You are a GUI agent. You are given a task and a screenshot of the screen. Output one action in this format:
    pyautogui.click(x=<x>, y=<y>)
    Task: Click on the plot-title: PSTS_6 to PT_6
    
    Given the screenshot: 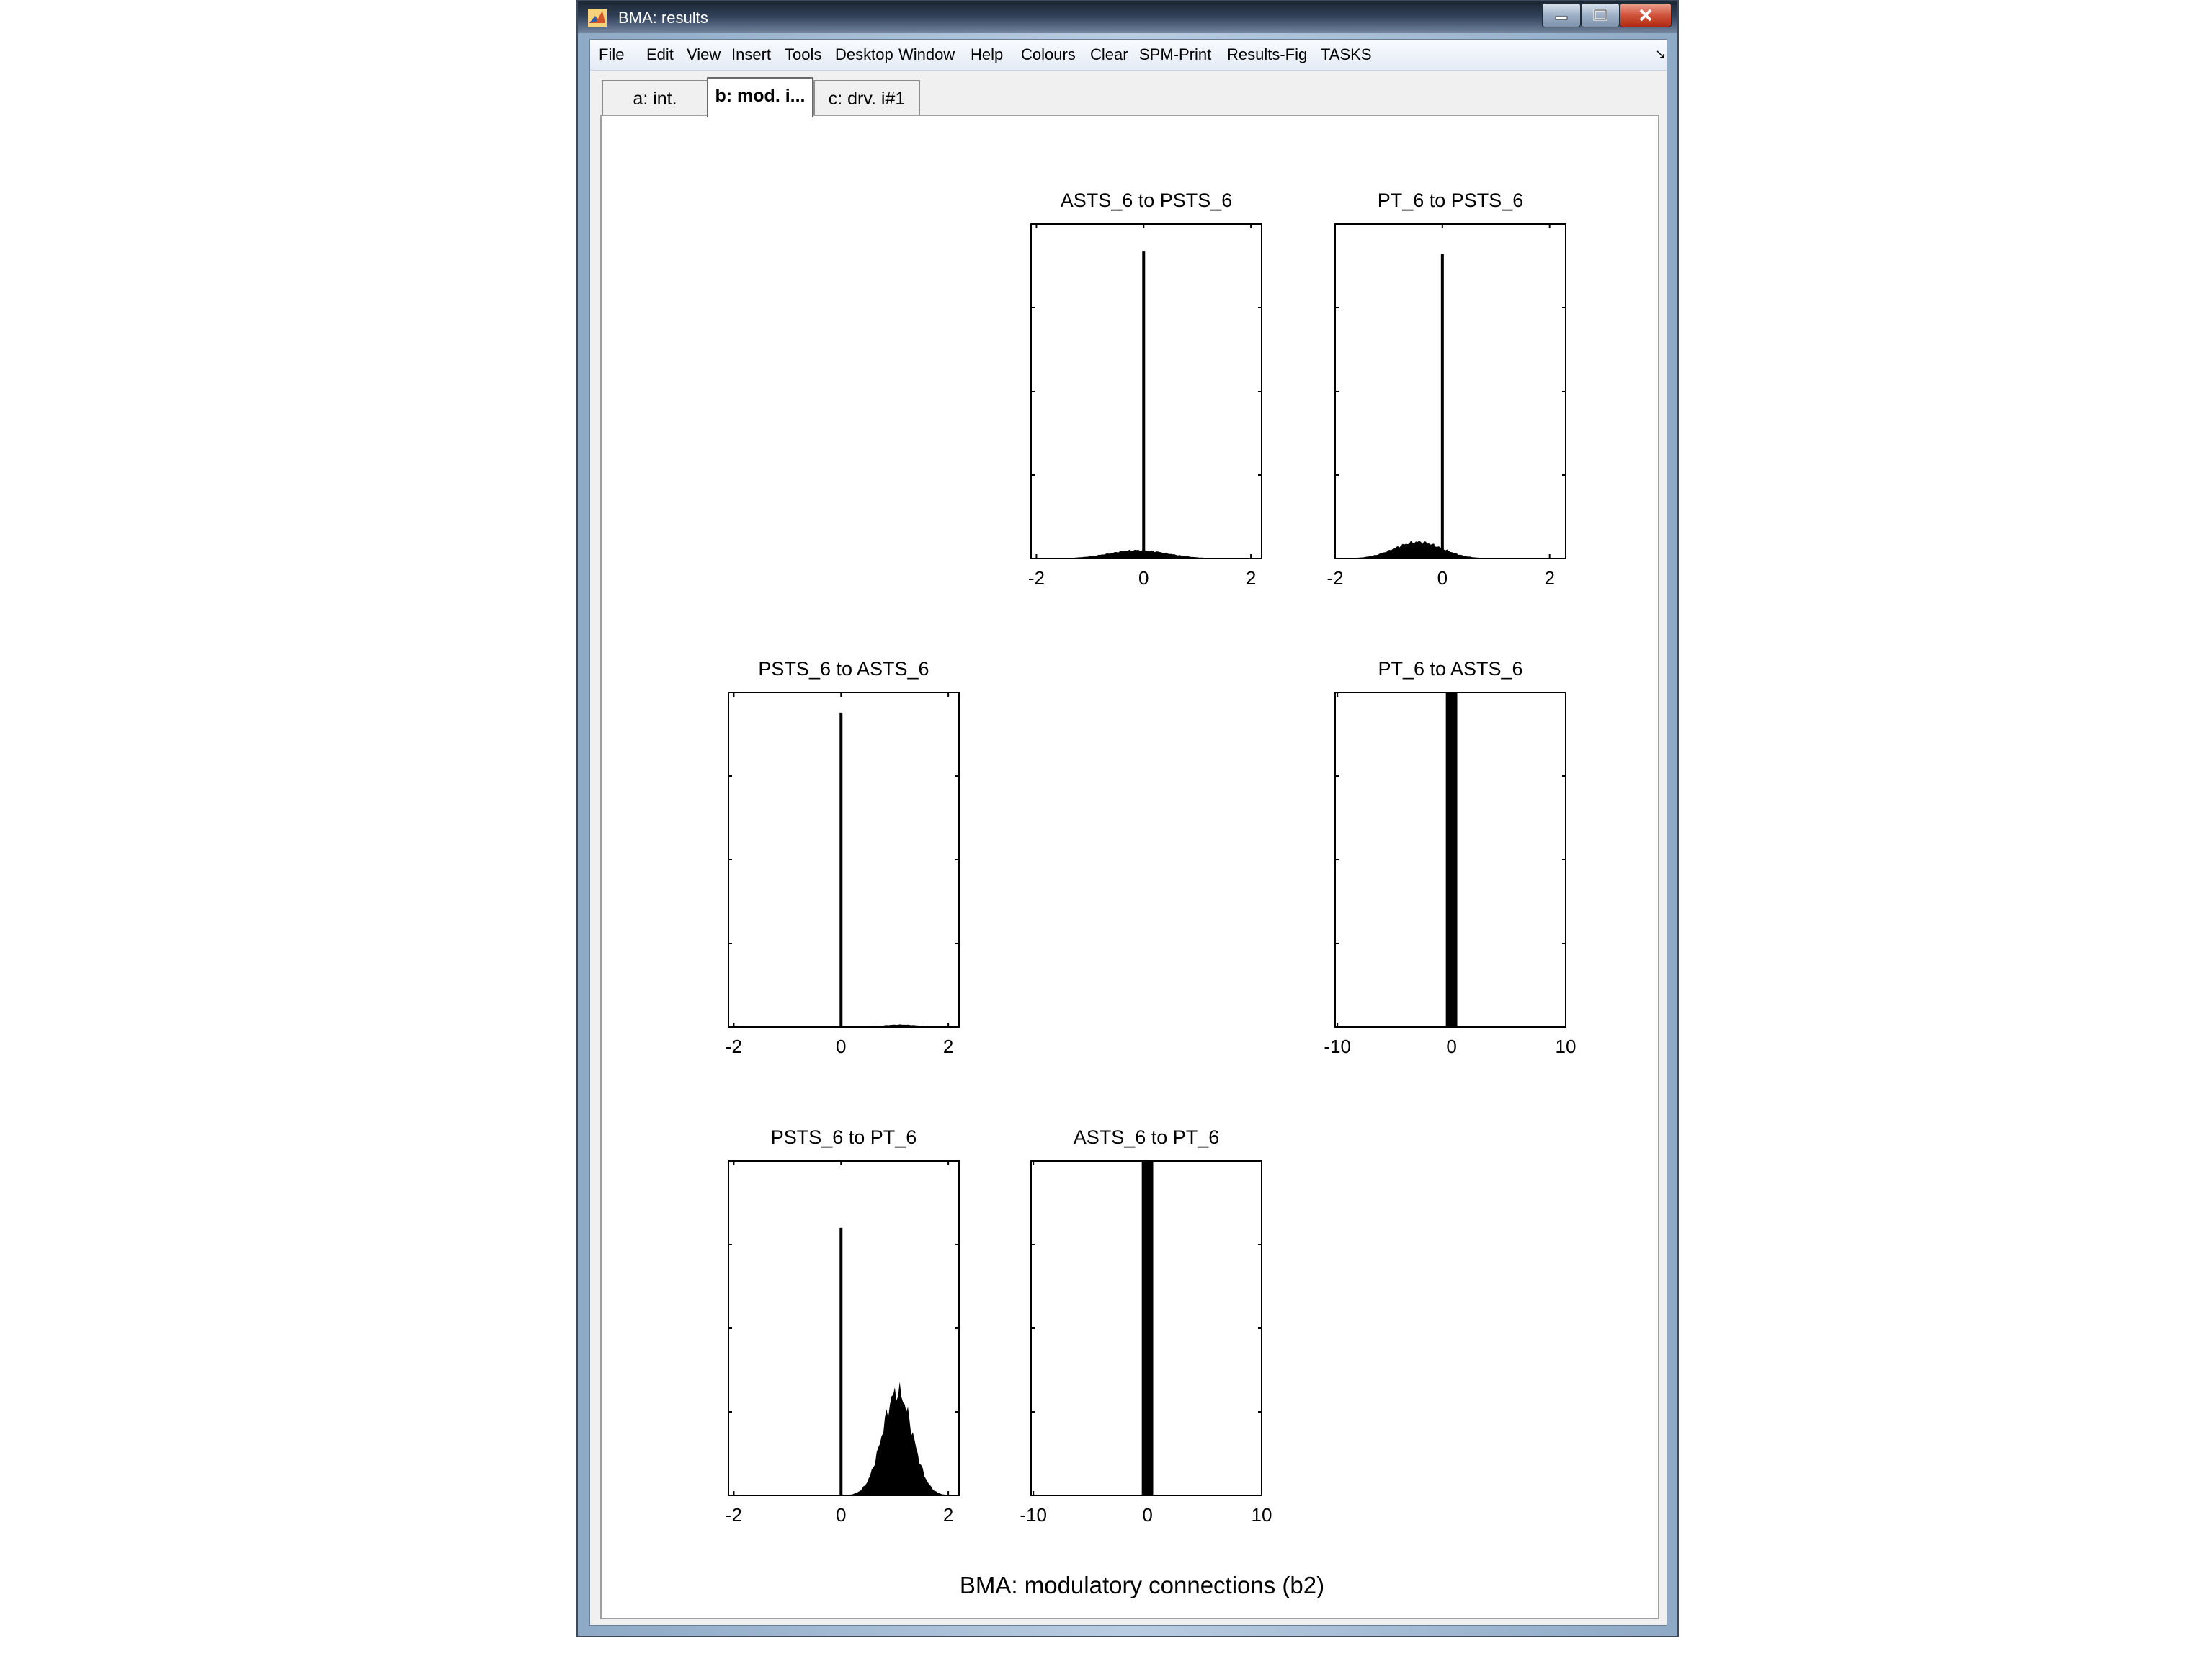 What is the action you would take?
    pyautogui.click(x=844, y=1137)
    